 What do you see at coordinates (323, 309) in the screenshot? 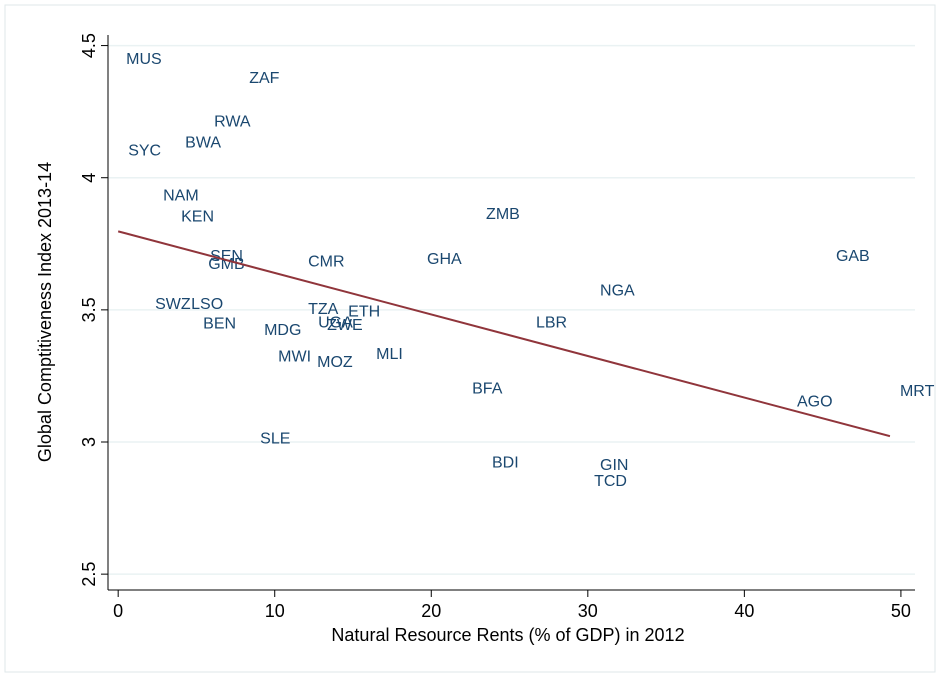
I see `point-label: TZA` at bounding box center [323, 309].